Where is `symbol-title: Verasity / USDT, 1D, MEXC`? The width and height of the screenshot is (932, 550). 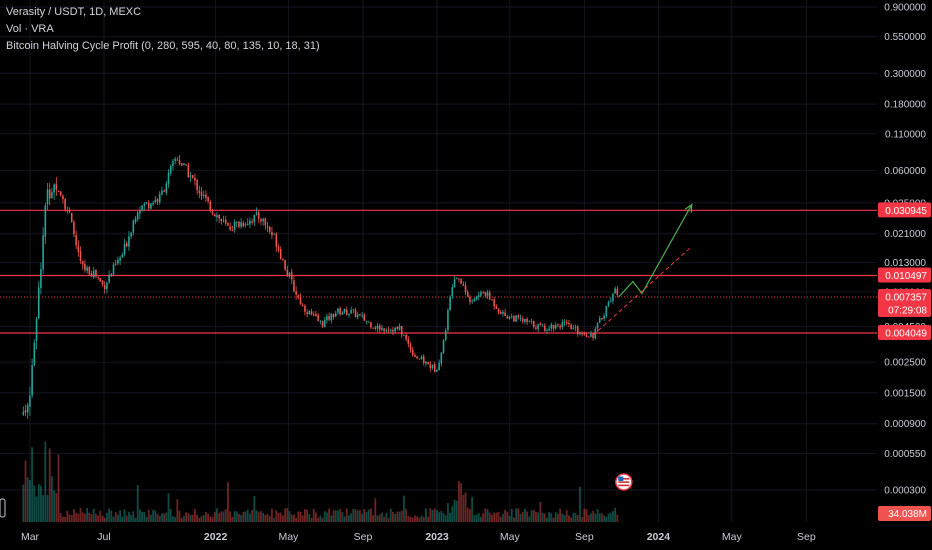
symbol-title: Verasity / USDT, 1D, MEXC is located at coordinates (74, 12).